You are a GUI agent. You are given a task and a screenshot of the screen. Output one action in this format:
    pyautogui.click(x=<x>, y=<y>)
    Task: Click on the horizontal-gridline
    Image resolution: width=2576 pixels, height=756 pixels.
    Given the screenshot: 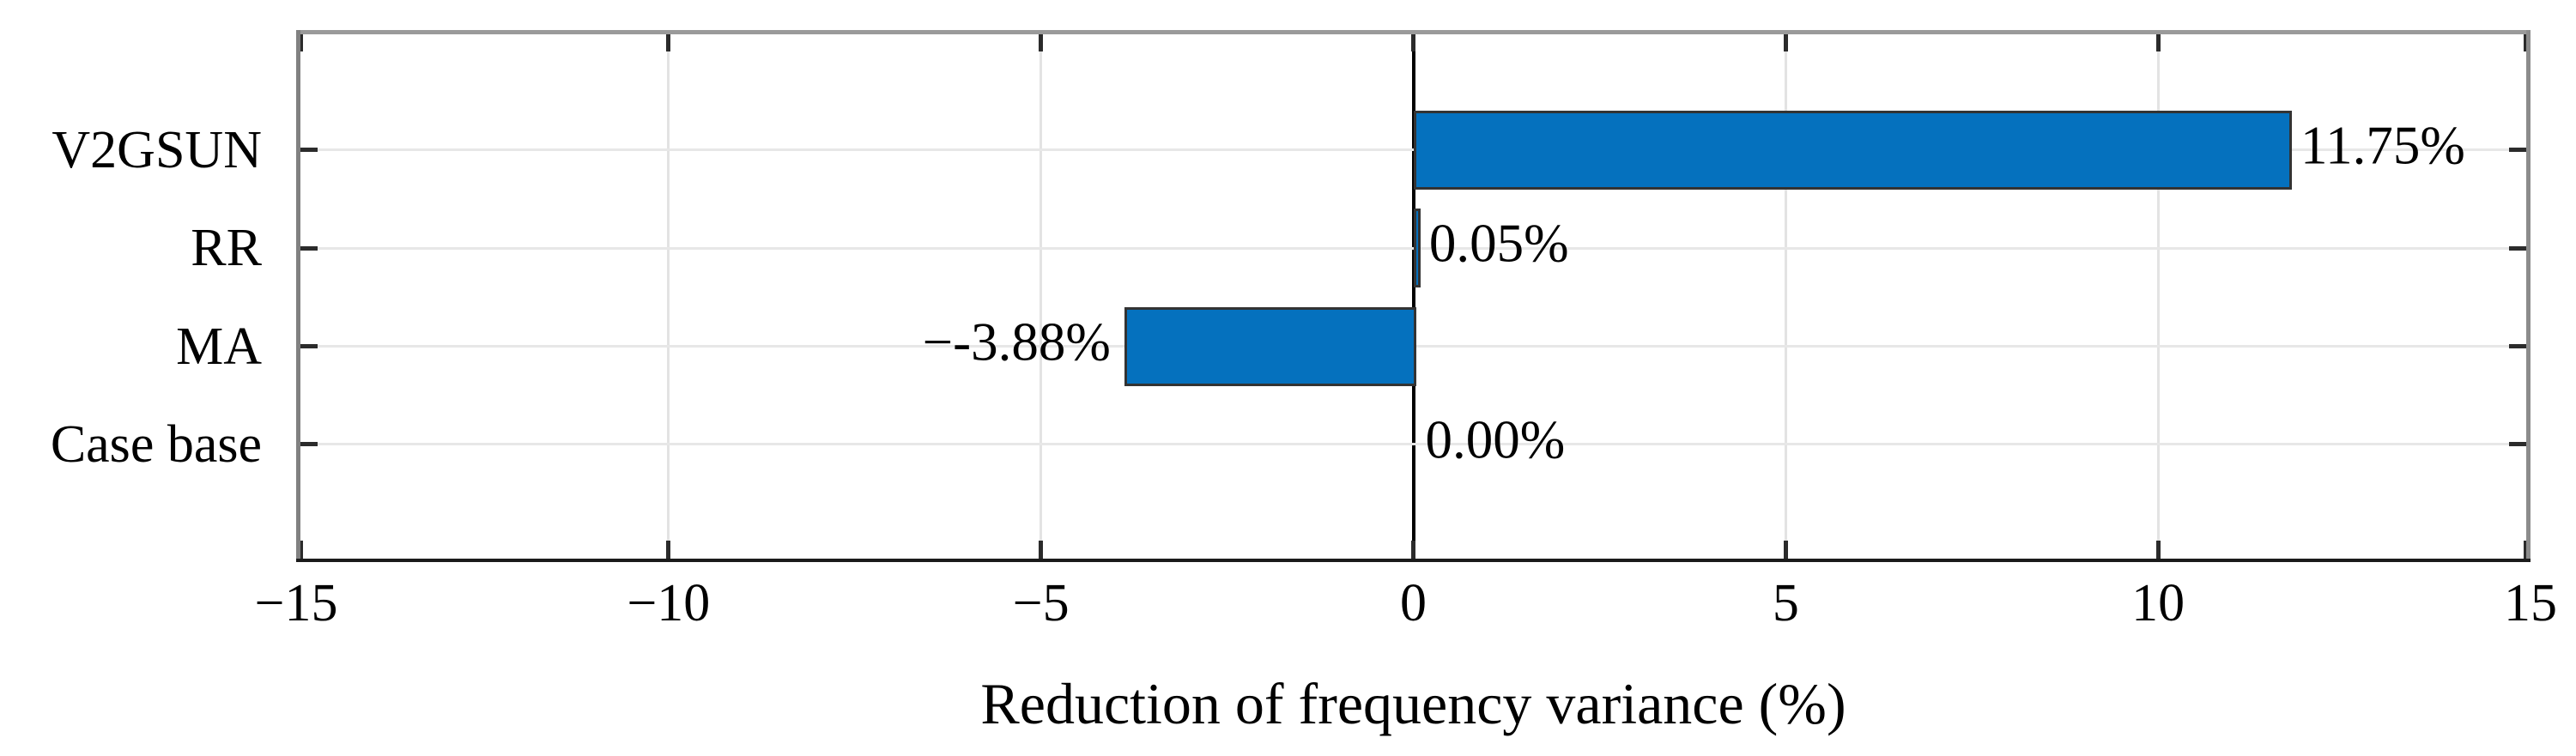 What is the action you would take?
    pyautogui.click(x=1413, y=444)
    